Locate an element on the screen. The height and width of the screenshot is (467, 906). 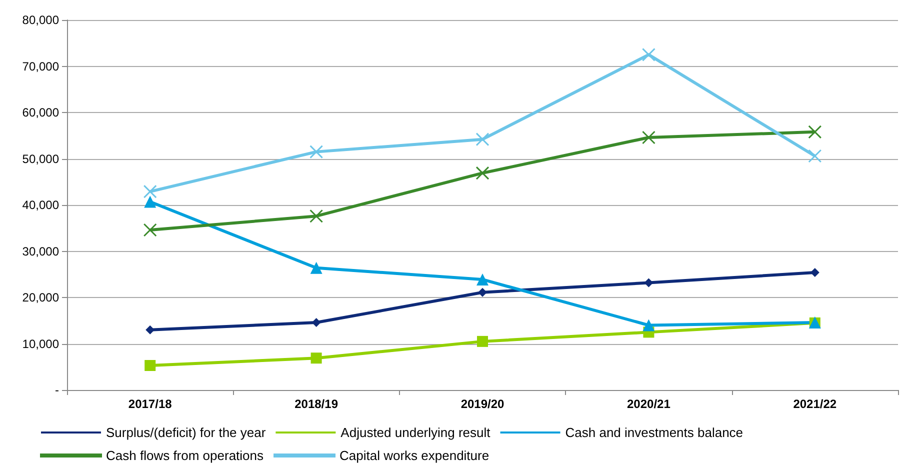
y-tick-label: 30,000 is located at coordinates (41, 251).